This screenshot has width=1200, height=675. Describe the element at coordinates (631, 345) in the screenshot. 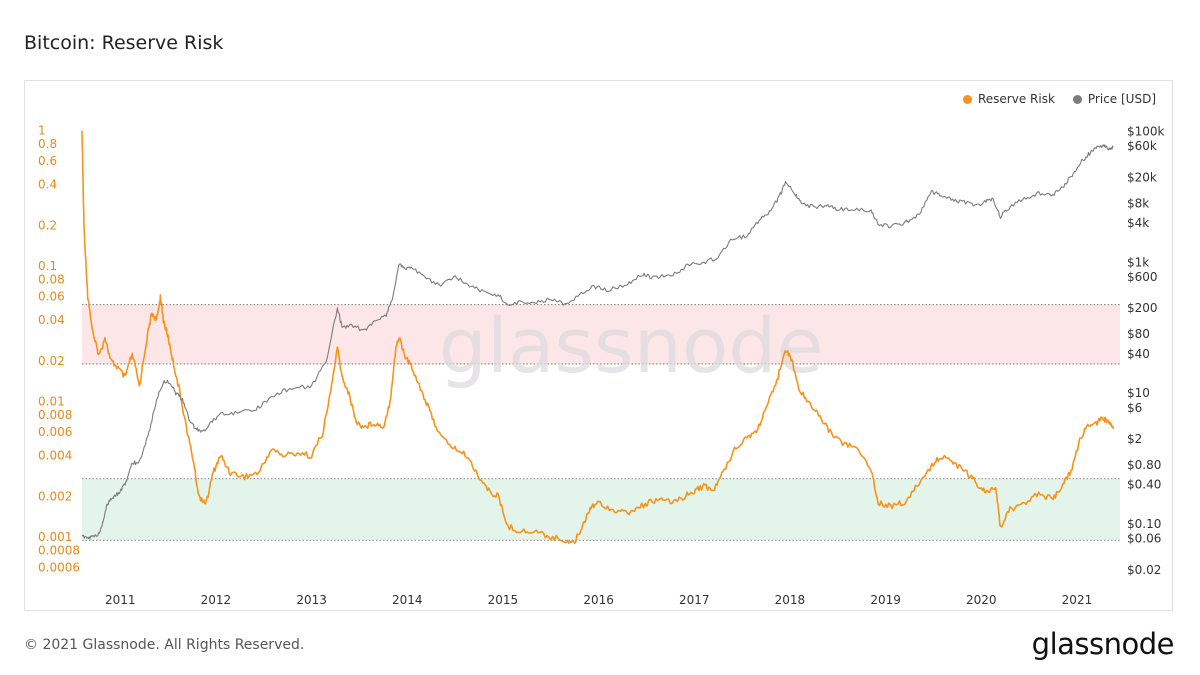

I see `watermark-text: glassnode` at that location.